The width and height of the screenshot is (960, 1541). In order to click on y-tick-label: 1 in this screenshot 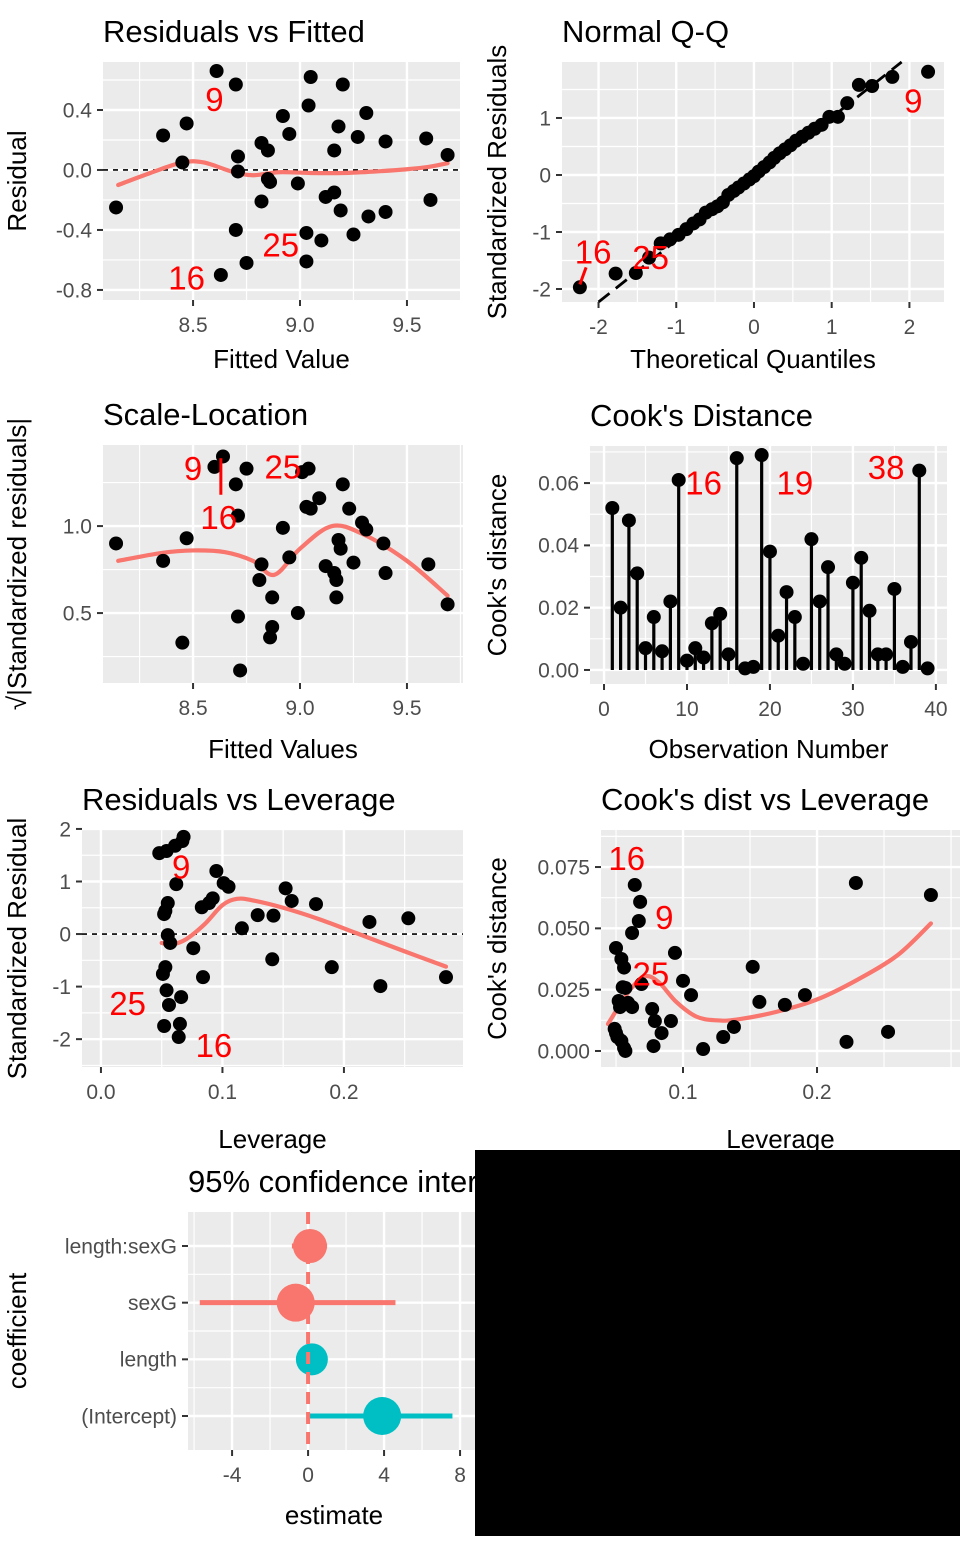, I will do `click(65, 882)`.